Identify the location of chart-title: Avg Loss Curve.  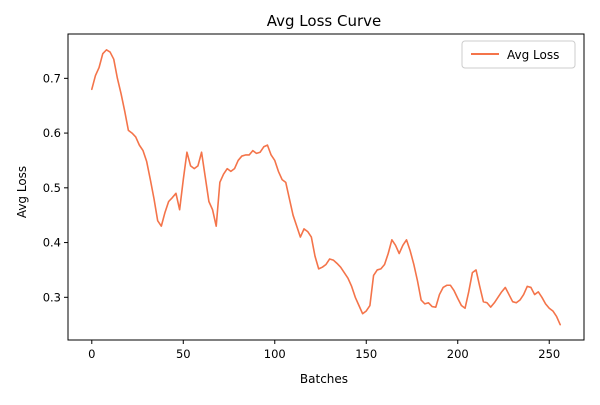
(324, 21).